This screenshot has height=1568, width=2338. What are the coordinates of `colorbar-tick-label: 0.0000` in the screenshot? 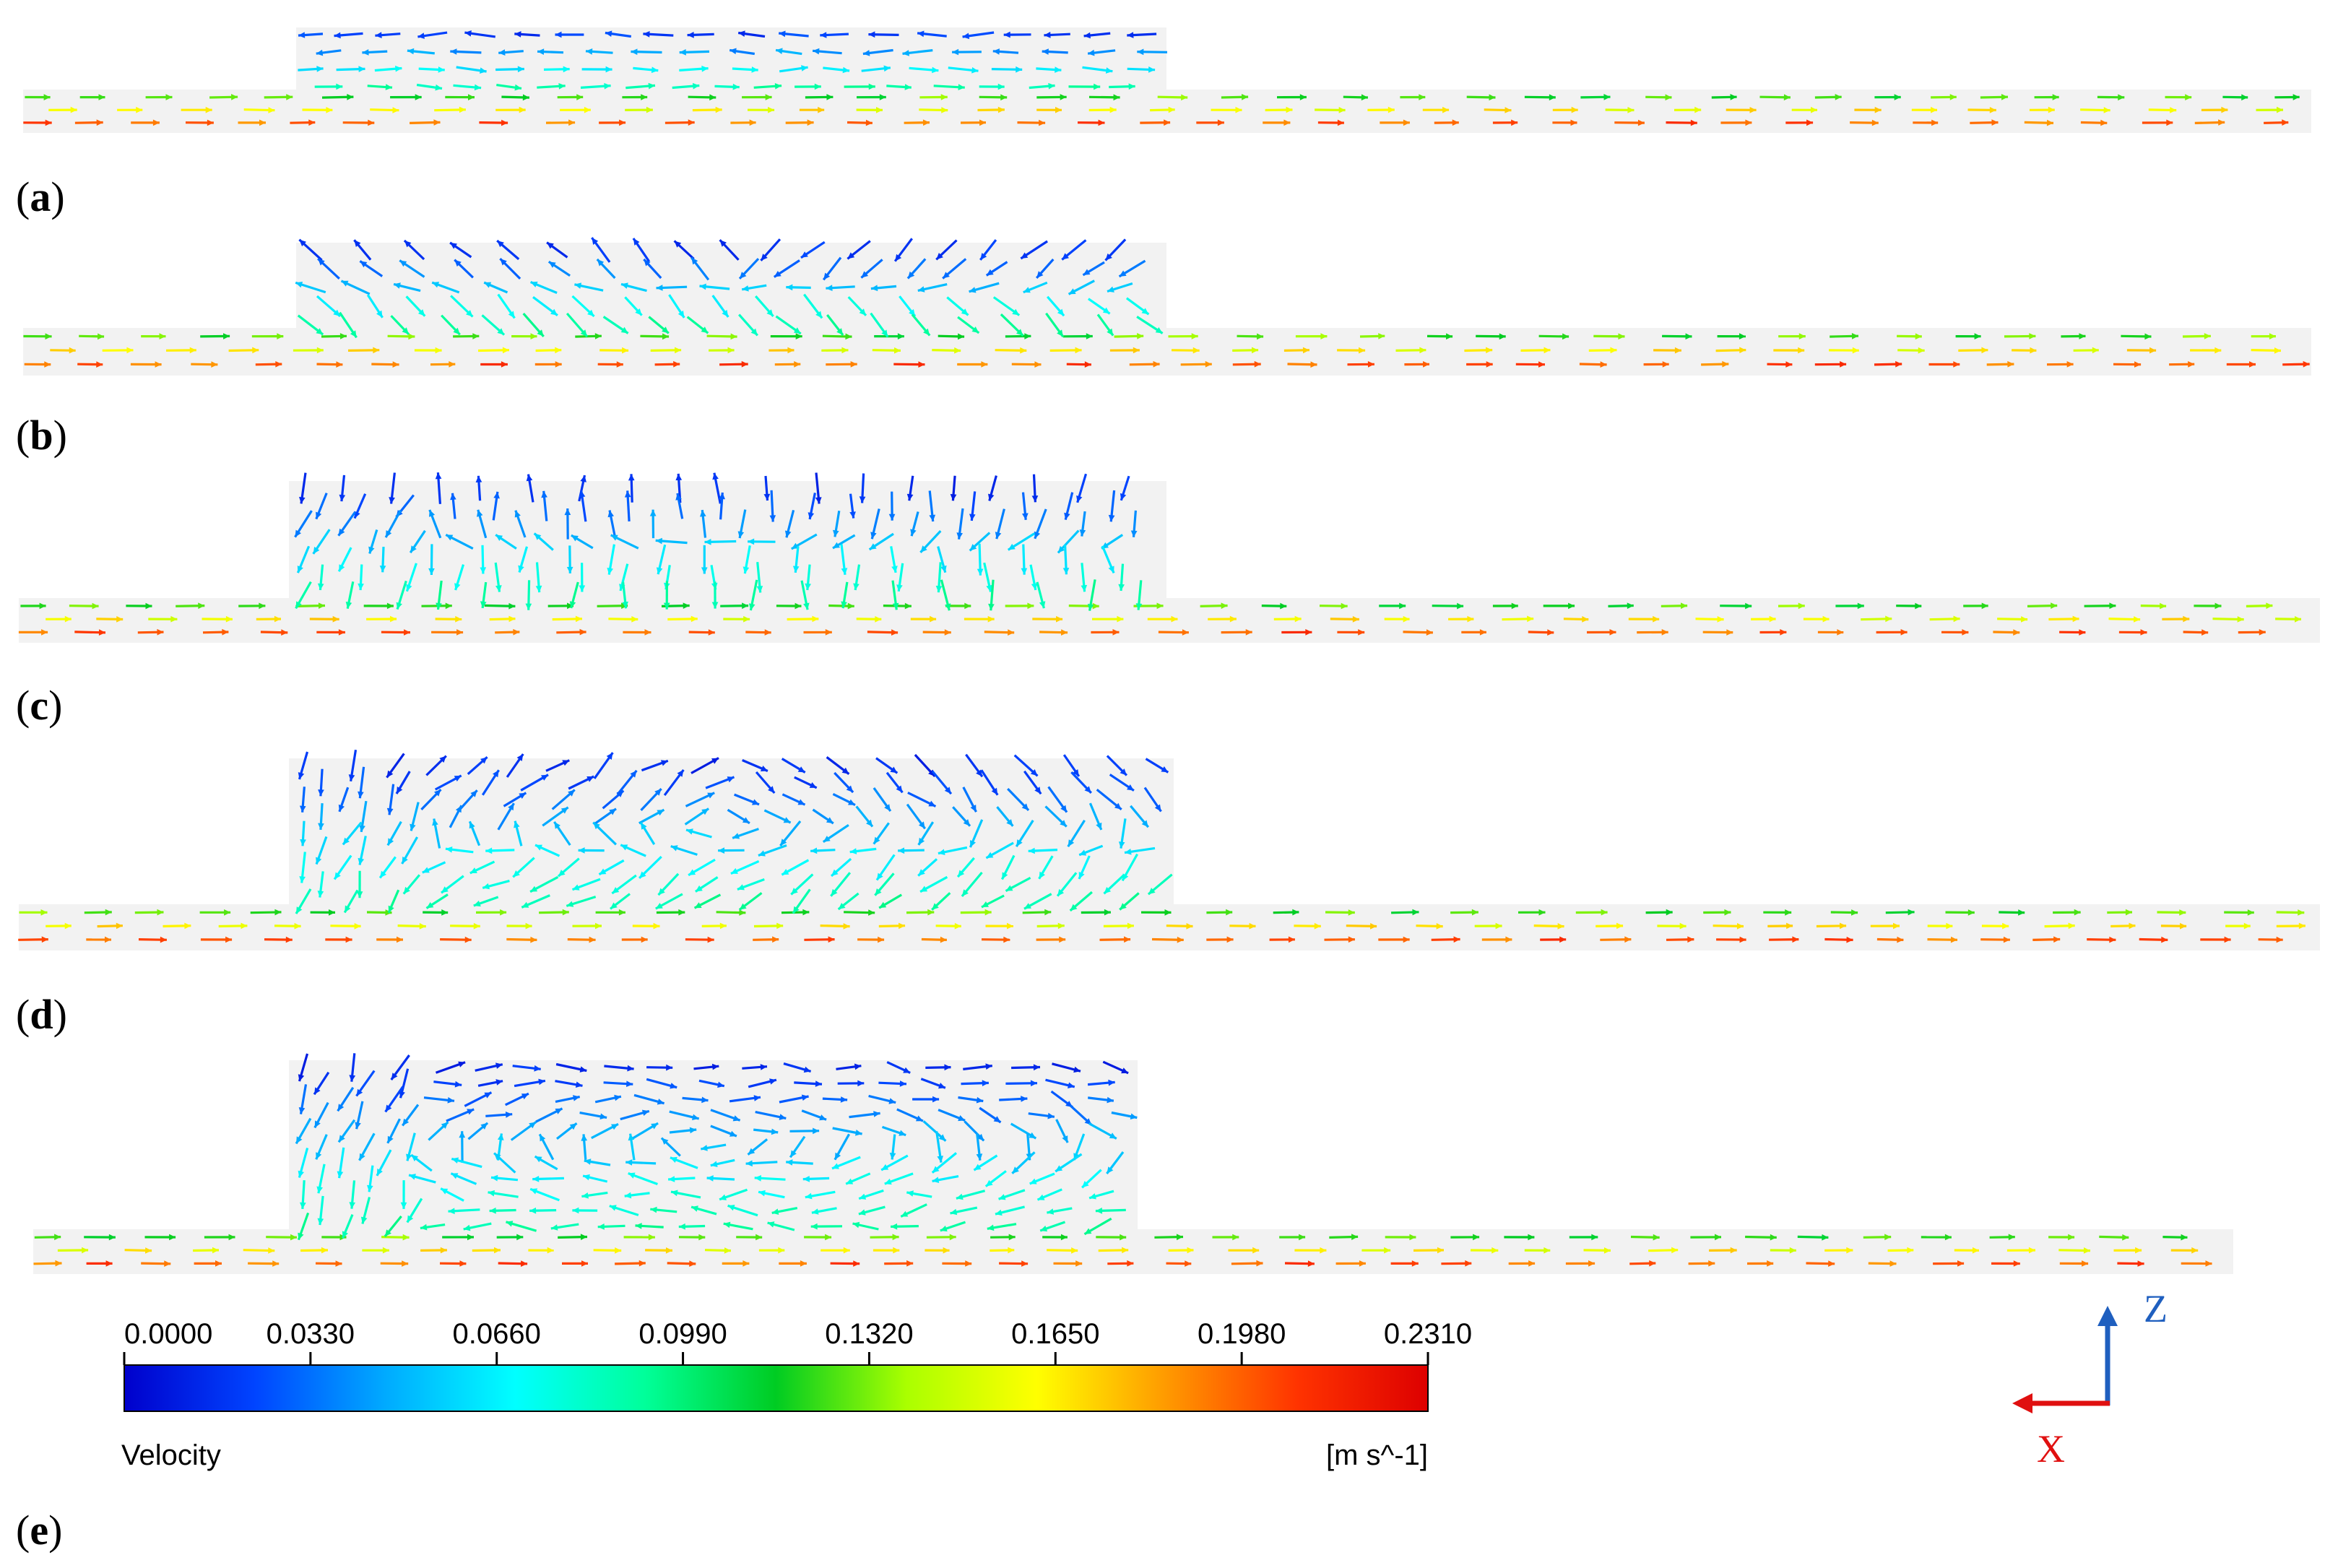 It's located at (168, 1334).